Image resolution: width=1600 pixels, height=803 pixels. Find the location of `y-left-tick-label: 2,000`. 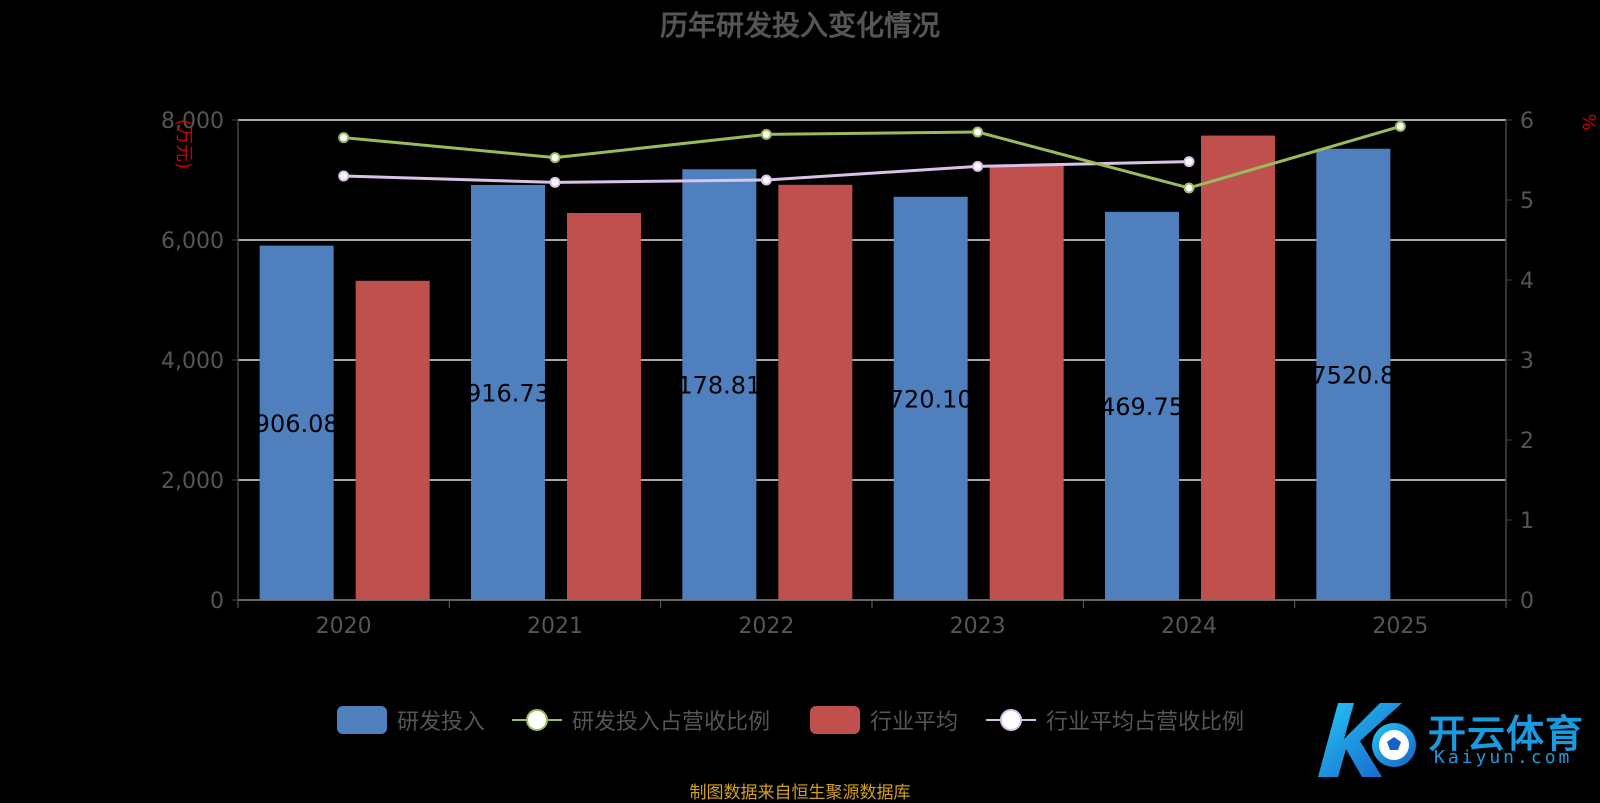

y-left-tick-label: 2,000 is located at coordinates (192, 481).